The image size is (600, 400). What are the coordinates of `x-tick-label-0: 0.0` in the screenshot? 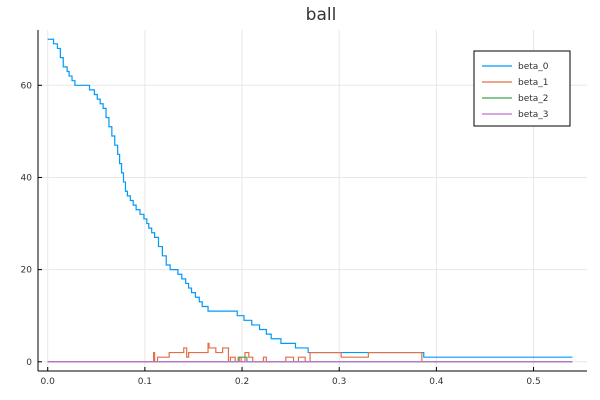 It's located at (48, 382).